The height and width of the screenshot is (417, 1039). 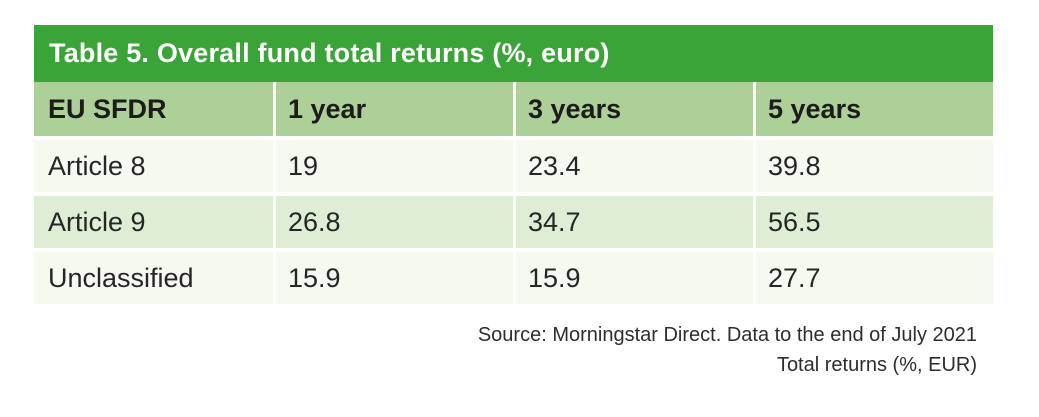 I want to click on header-cell-eu-sfdr: EU SFDR, so click(x=153, y=109).